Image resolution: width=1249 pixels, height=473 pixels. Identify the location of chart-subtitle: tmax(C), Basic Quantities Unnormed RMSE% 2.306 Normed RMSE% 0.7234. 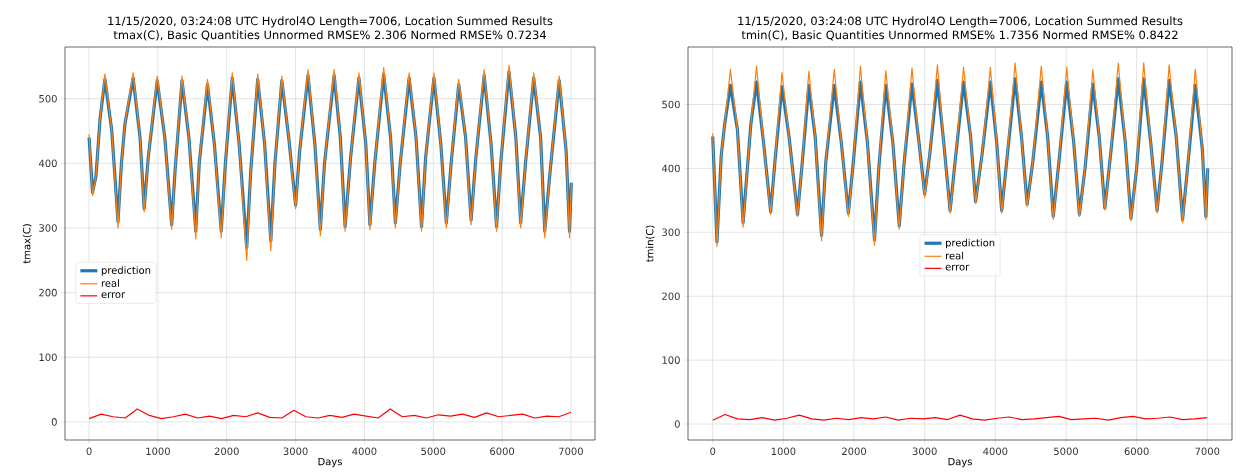
(329, 35).